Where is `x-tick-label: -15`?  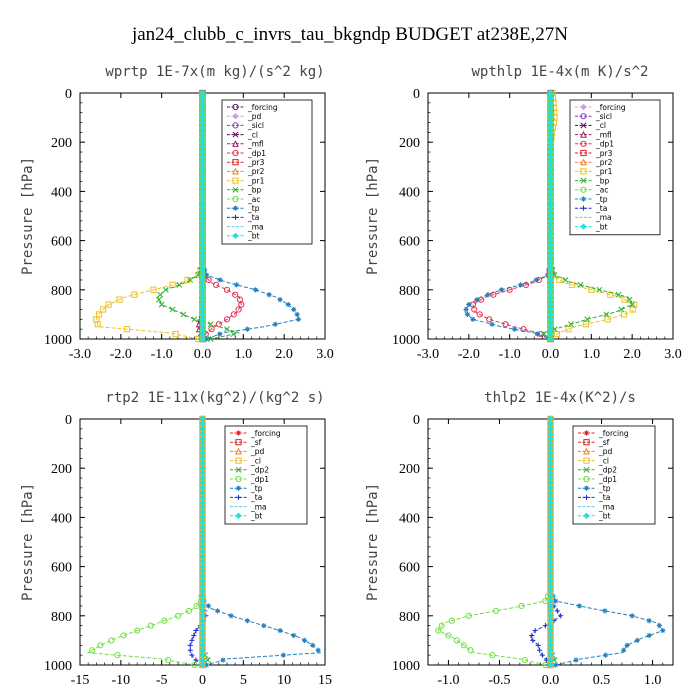 x-tick-label: -15 is located at coordinates (80, 680).